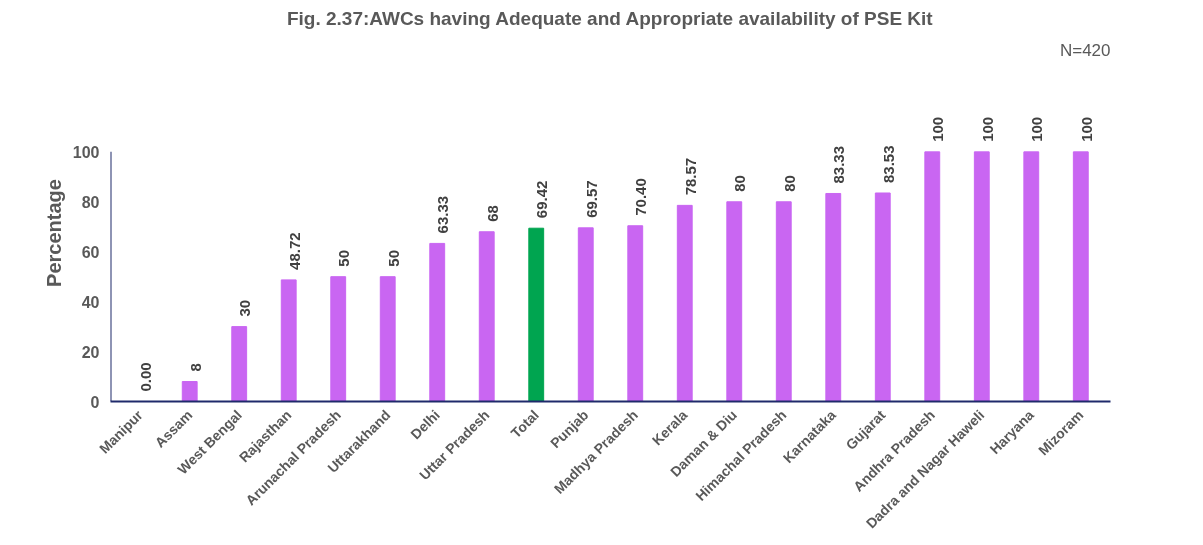 Image resolution: width=1203 pixels, height=545 pixels. Describe the element at coordinates (146, 377) in the screenshot. I see `data-label: 0.00` at that location.